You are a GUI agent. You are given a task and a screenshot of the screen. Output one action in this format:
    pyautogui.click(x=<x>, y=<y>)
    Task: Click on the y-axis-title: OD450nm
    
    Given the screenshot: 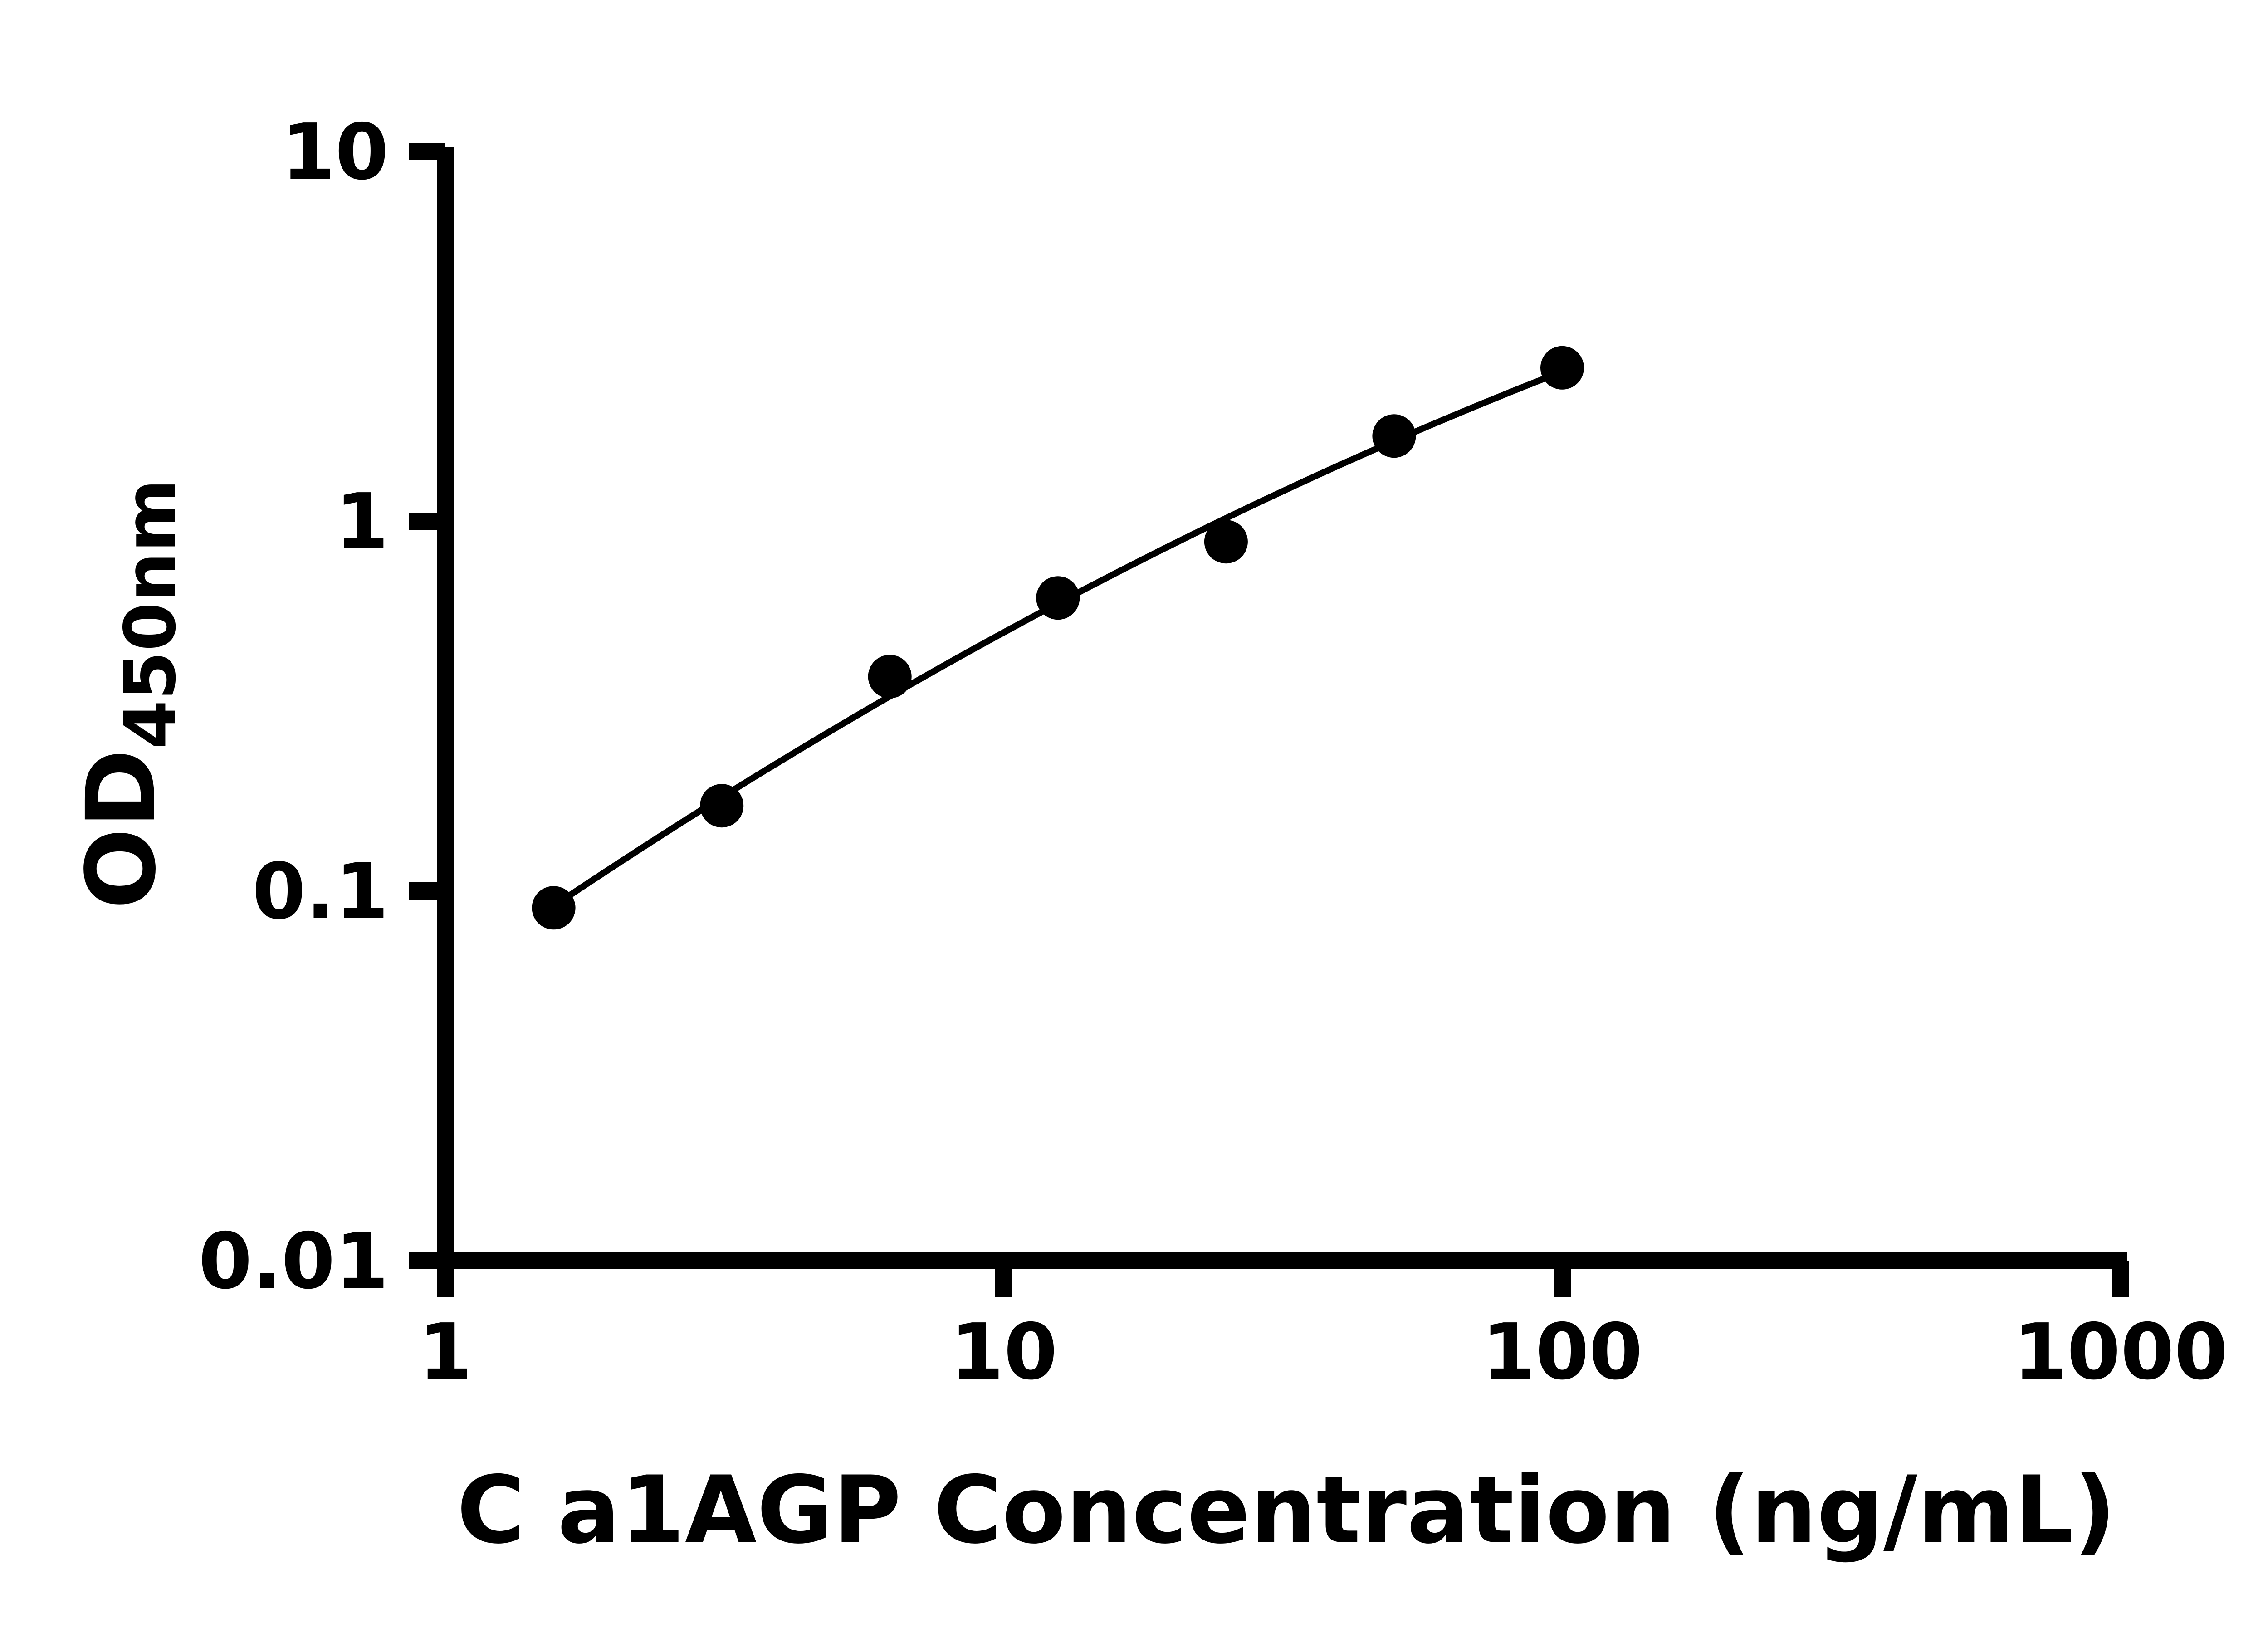 What is the action you would take?
    pyautogui.click(x=129, y=694)
    